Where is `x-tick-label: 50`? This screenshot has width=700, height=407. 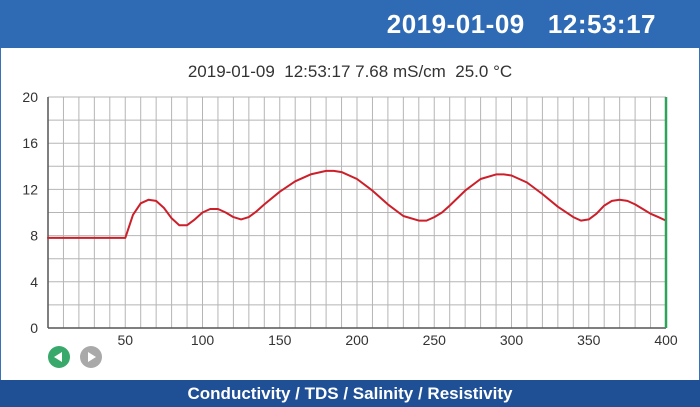
x-tick-label: 50 is located at coordinates (125, 340).